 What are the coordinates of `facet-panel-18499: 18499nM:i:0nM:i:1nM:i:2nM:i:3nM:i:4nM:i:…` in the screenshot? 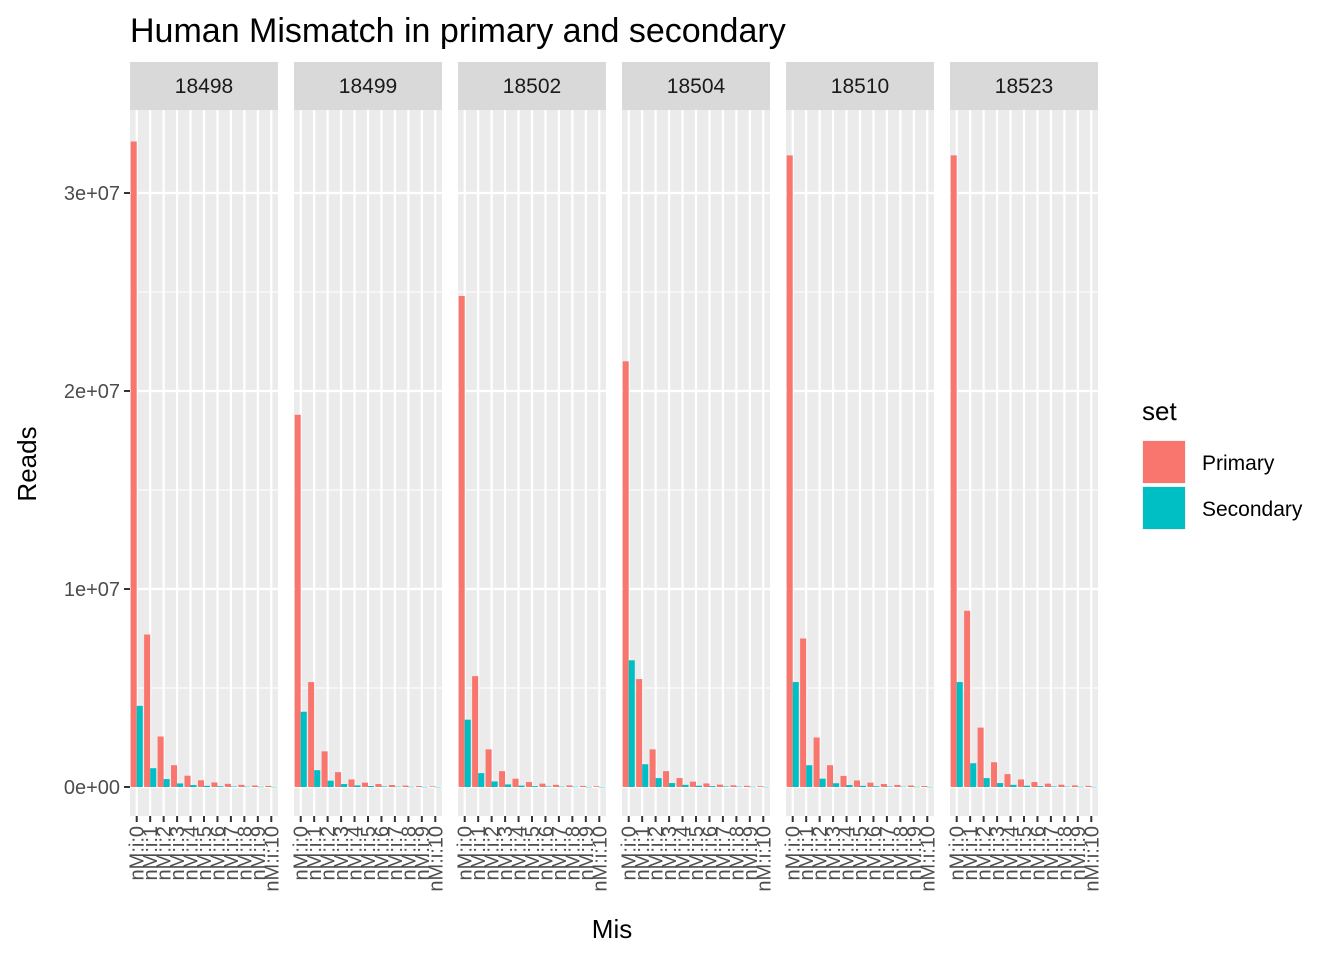 It's located at (369, 477).